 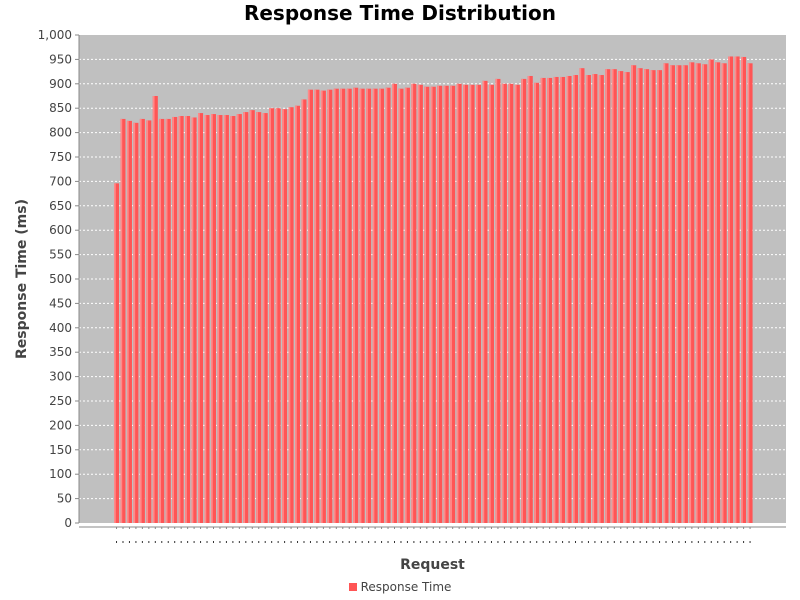 I want to click on y-tick-label: 0, so click(x=68, y=523).